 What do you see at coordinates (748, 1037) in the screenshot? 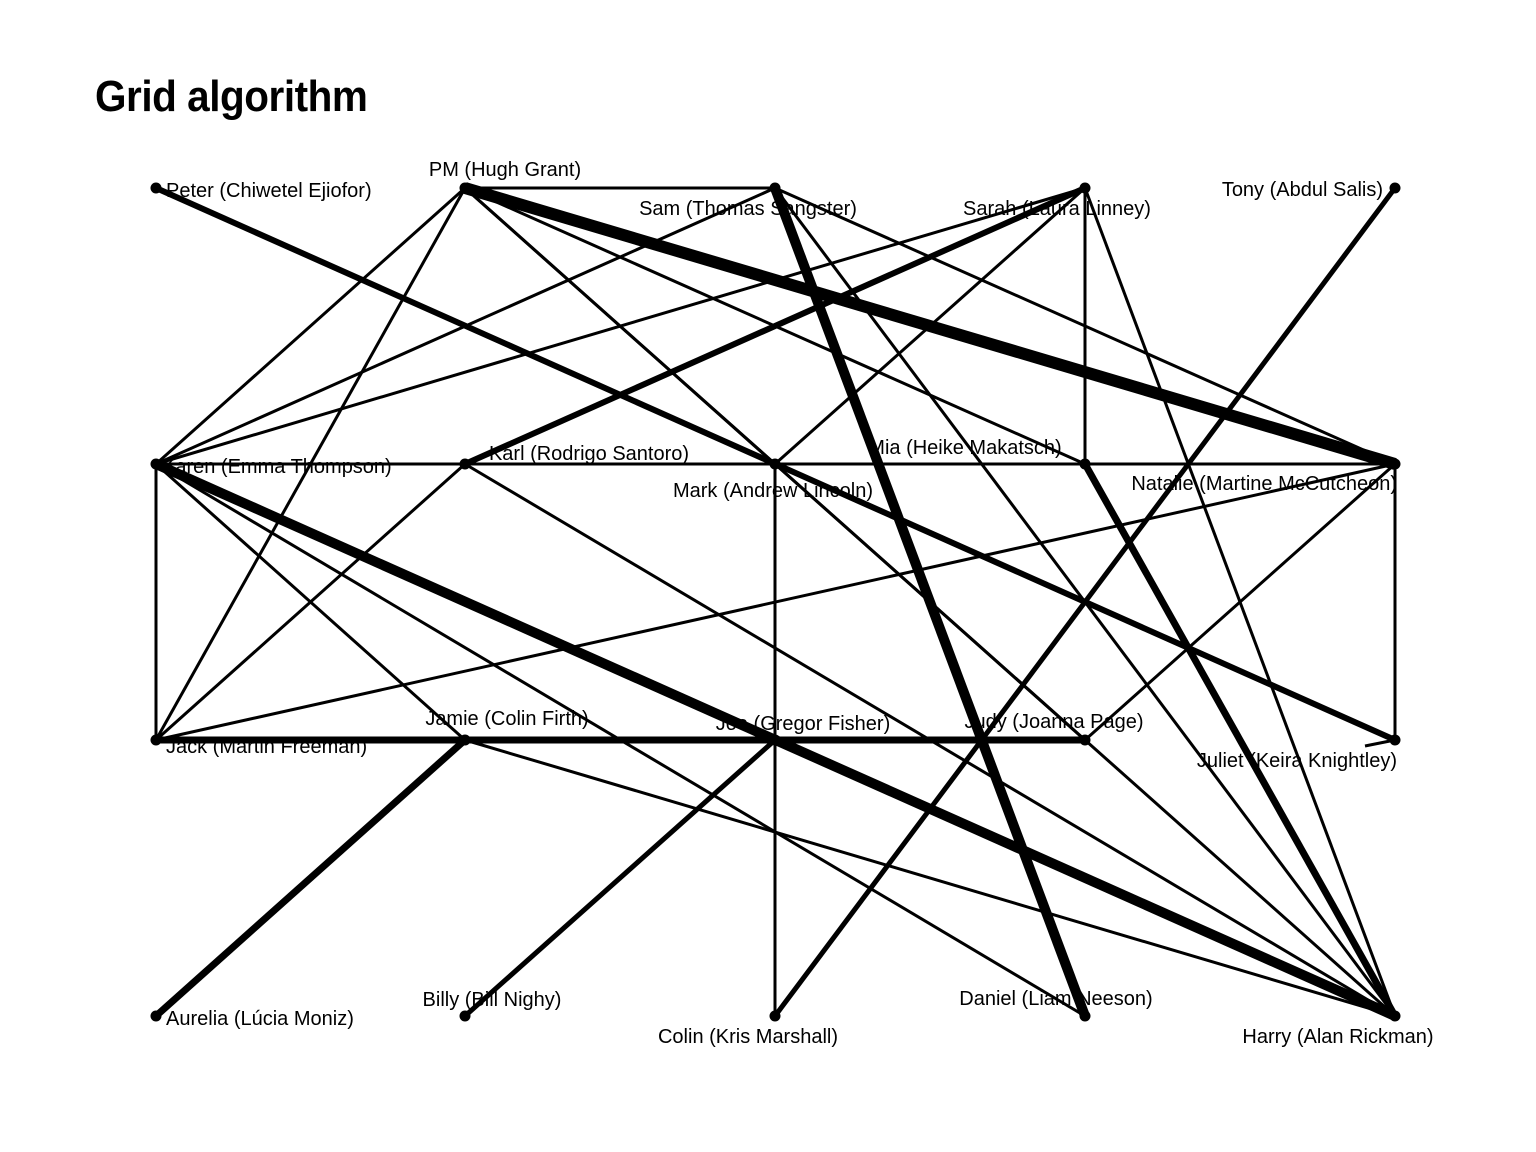
I see `node-label-colin: Colin (Kris Marshall)` at bounding box center [748, 1037].